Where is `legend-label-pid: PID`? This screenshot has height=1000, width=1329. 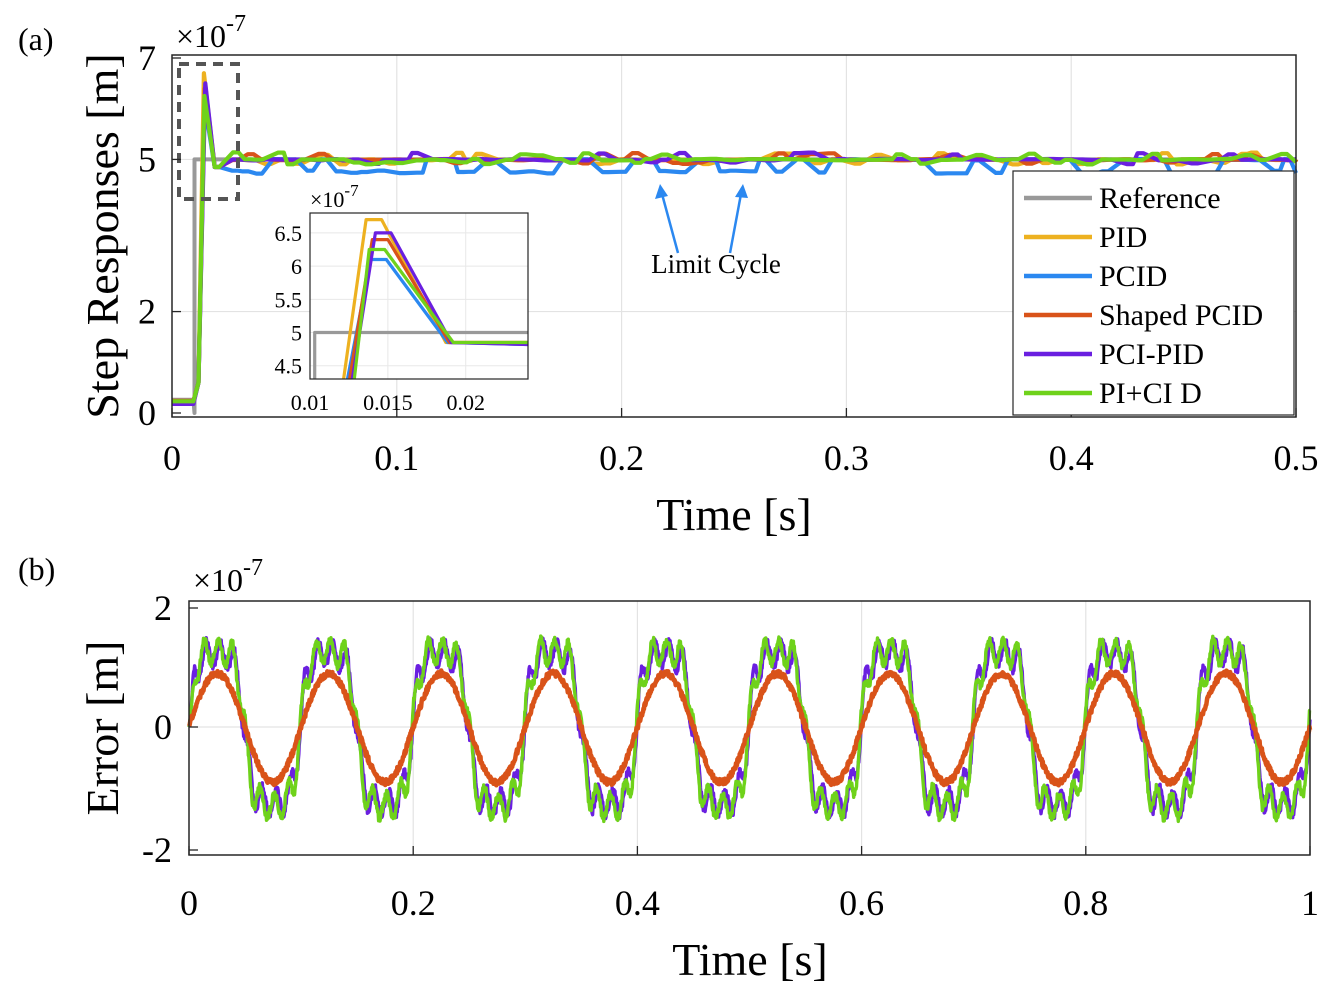 legend-label-pid: PID is located at coordinates (1123, 237).